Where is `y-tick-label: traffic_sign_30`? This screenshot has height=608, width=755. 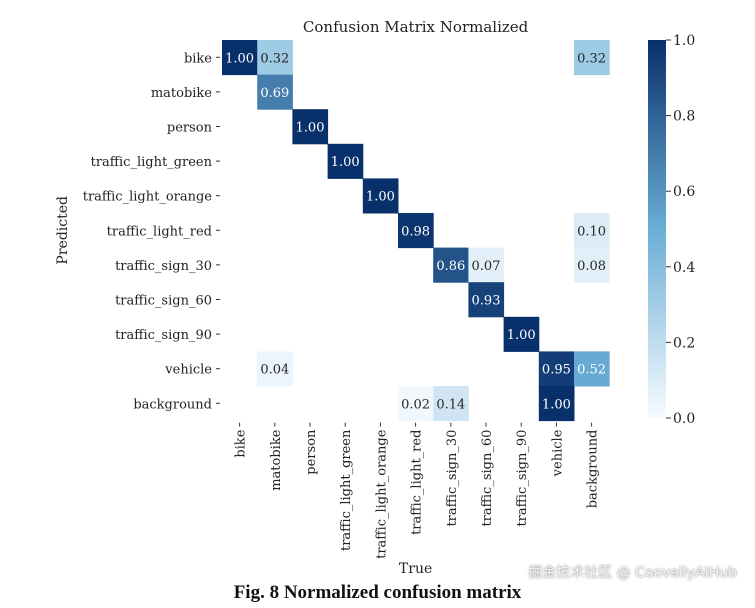 y-tick-label: traffic_sign_30 is located at coordinates (163, 266).